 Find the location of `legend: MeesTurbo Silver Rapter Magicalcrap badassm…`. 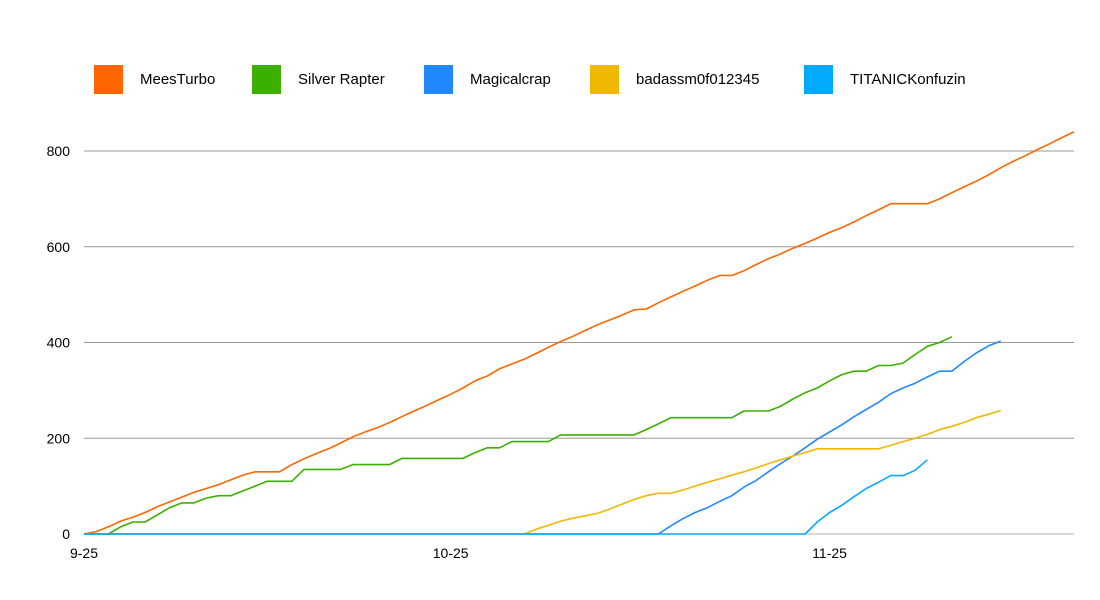

legend: MeesTurbo Silver Rapter Magicalcrap badassm… is located at coordinates (530, 79).